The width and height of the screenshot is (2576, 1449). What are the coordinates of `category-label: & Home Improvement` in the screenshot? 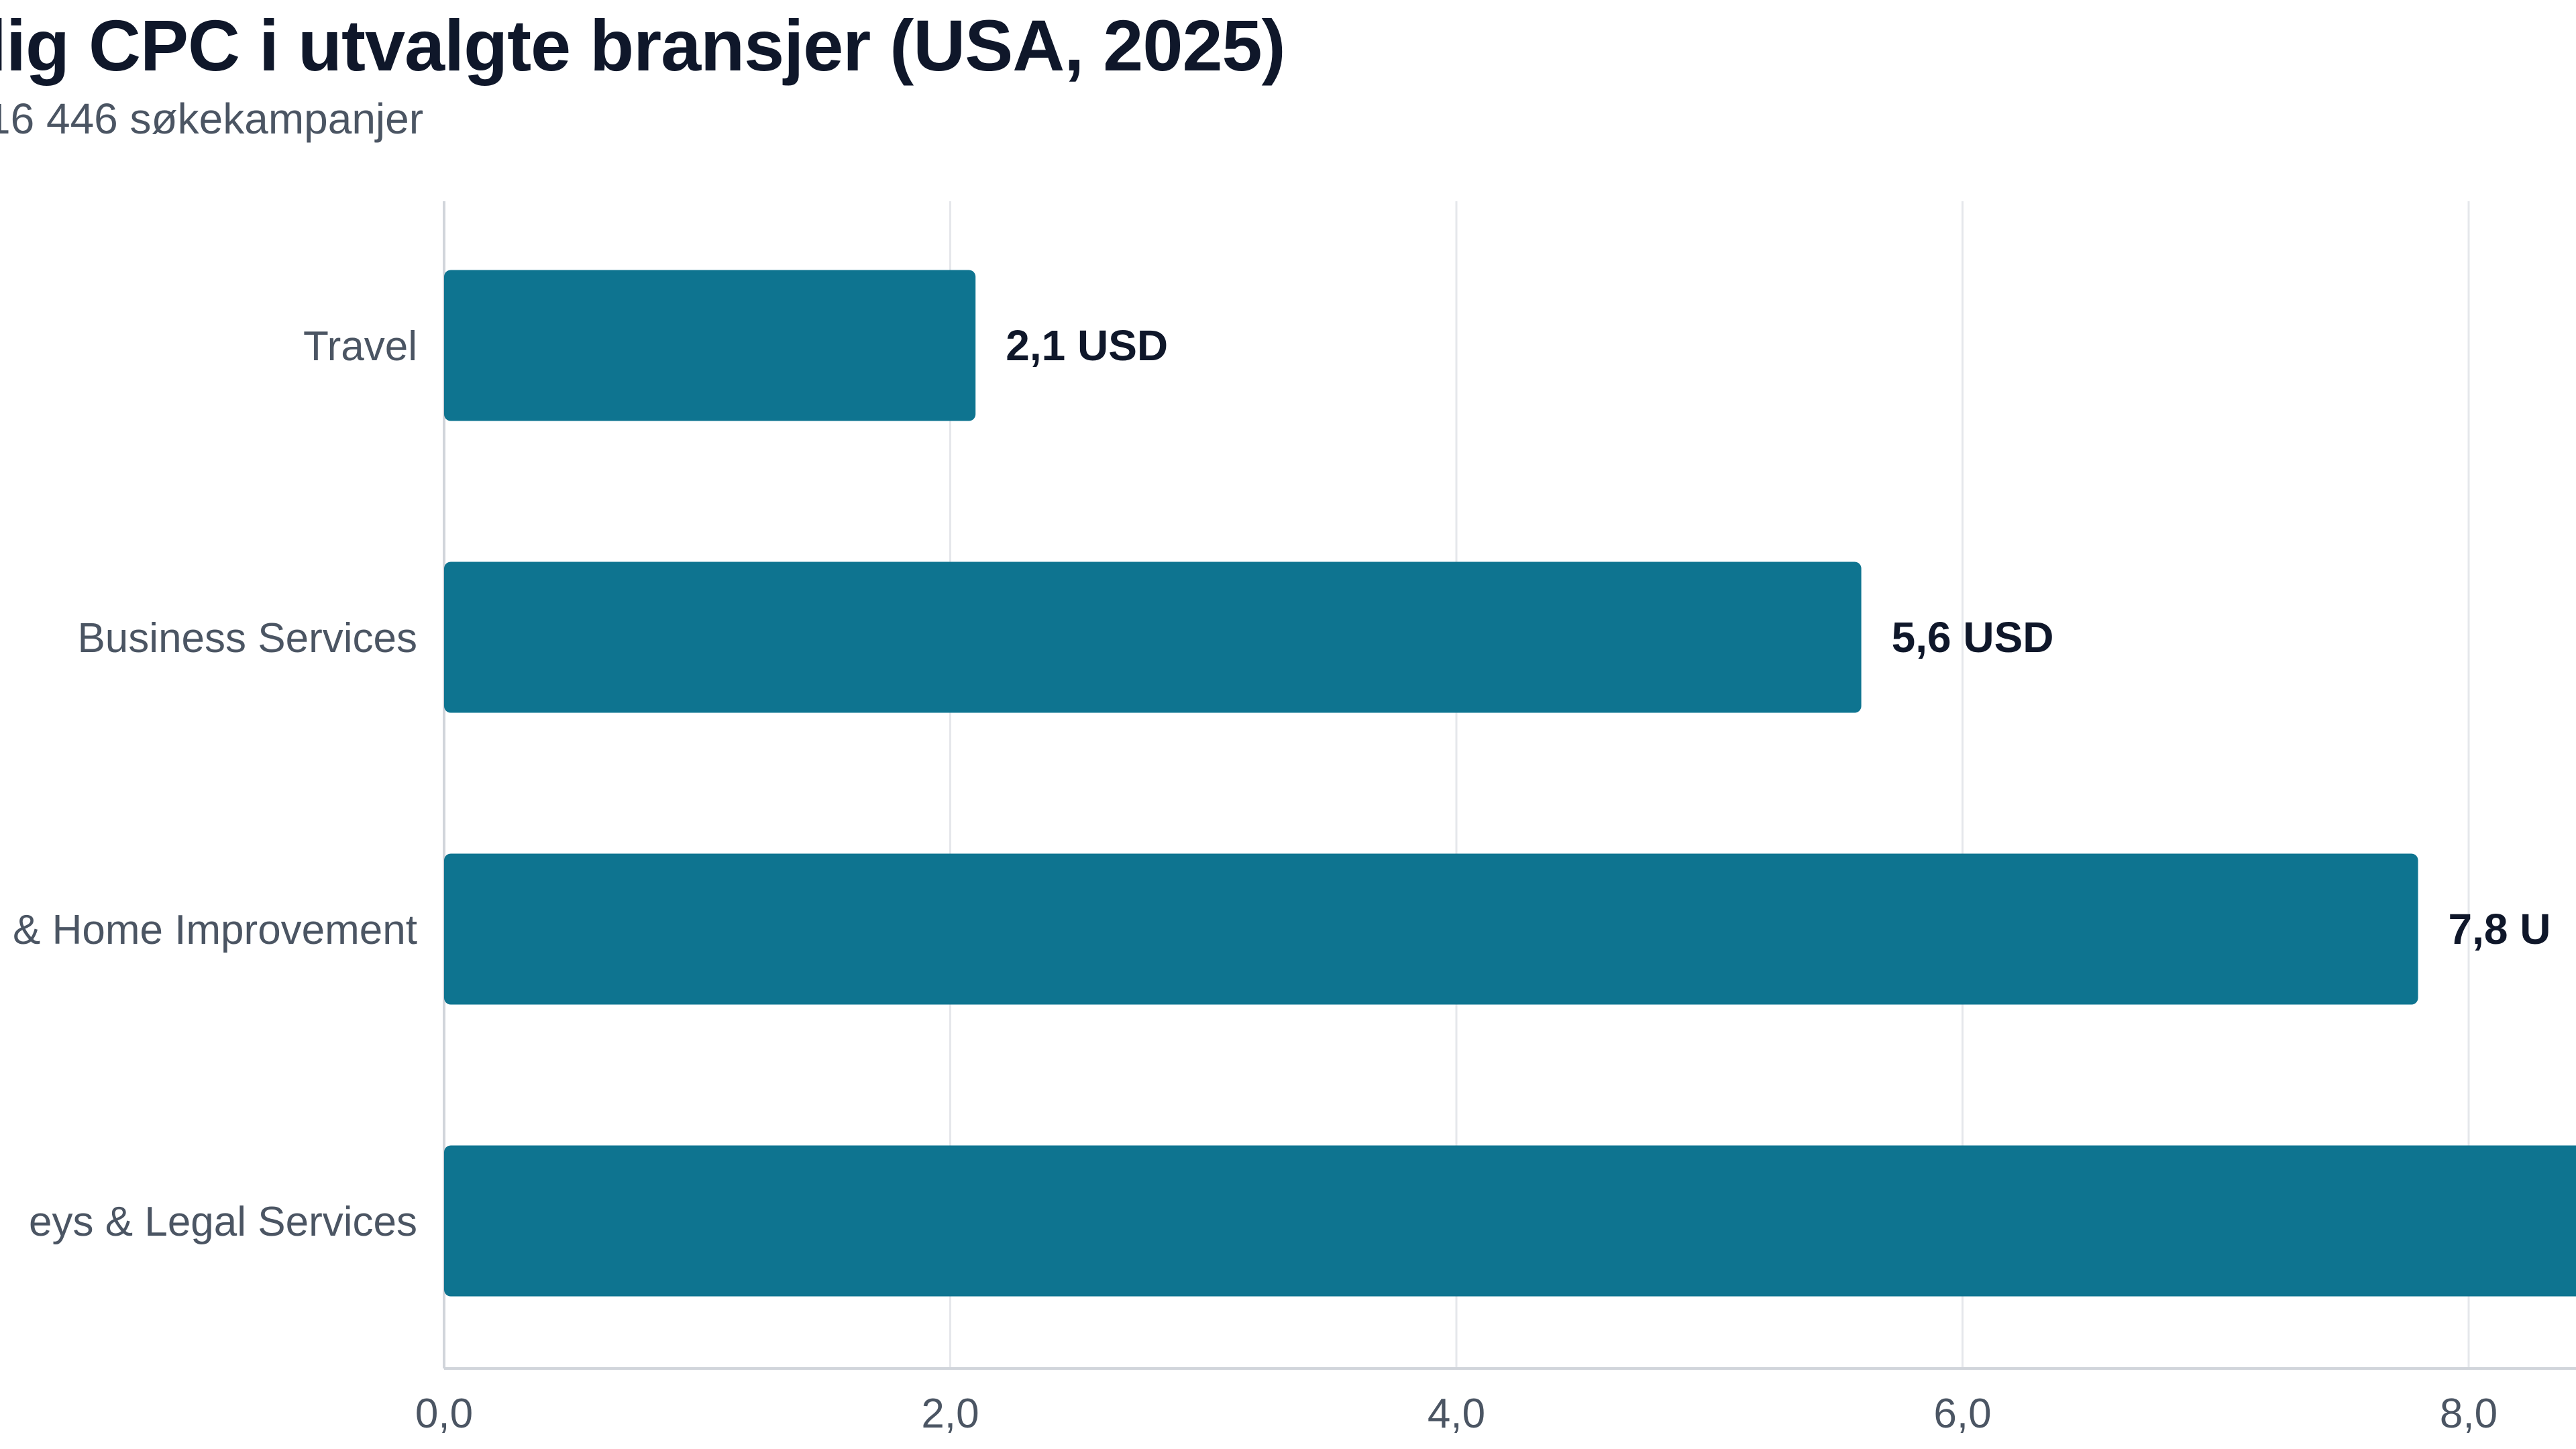 It's located at (215, 930).